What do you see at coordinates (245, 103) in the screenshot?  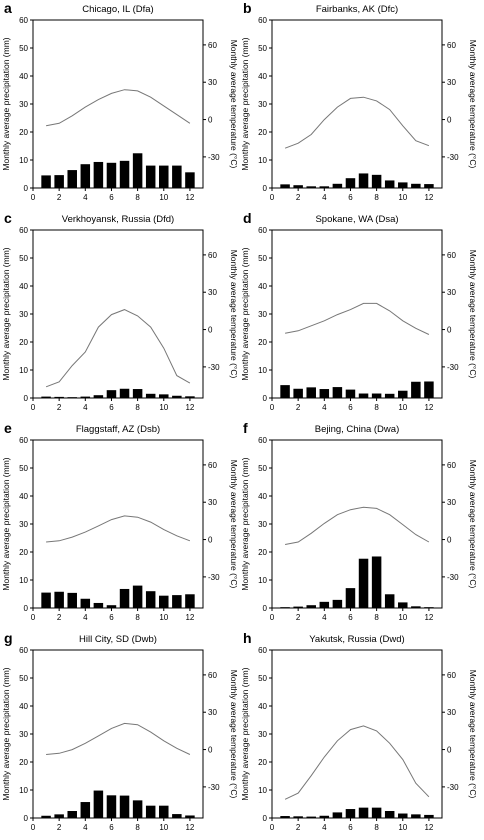 I see `panel-b-y-left-label: Monthly average precipitation (mm)` at bounding box center [245, 103].